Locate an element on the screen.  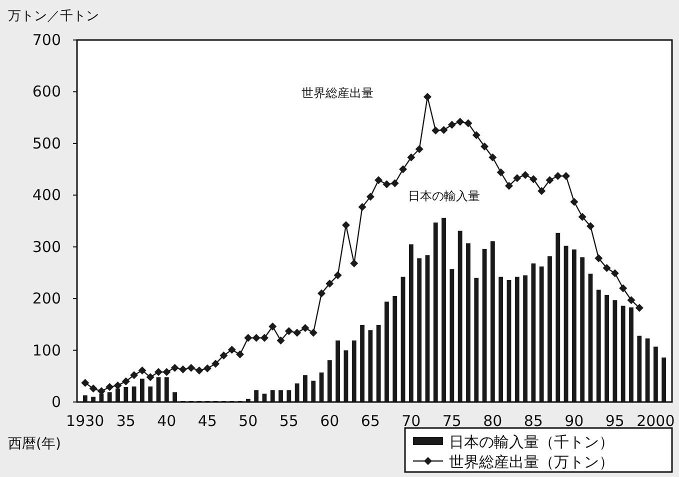
legend-label: 世界総産出量（万トン） is located at coordinates (531, 462).